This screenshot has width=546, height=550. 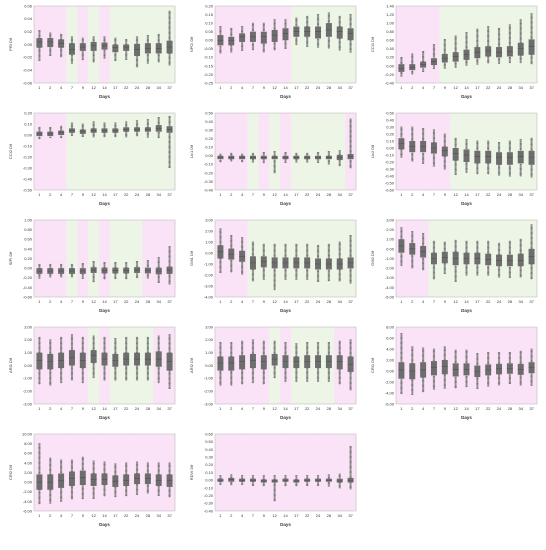 What do you see at coordinates (209, 219) in the screenshot?
I see `y-tick-label: 3.00` at bounding box center [209, 219].